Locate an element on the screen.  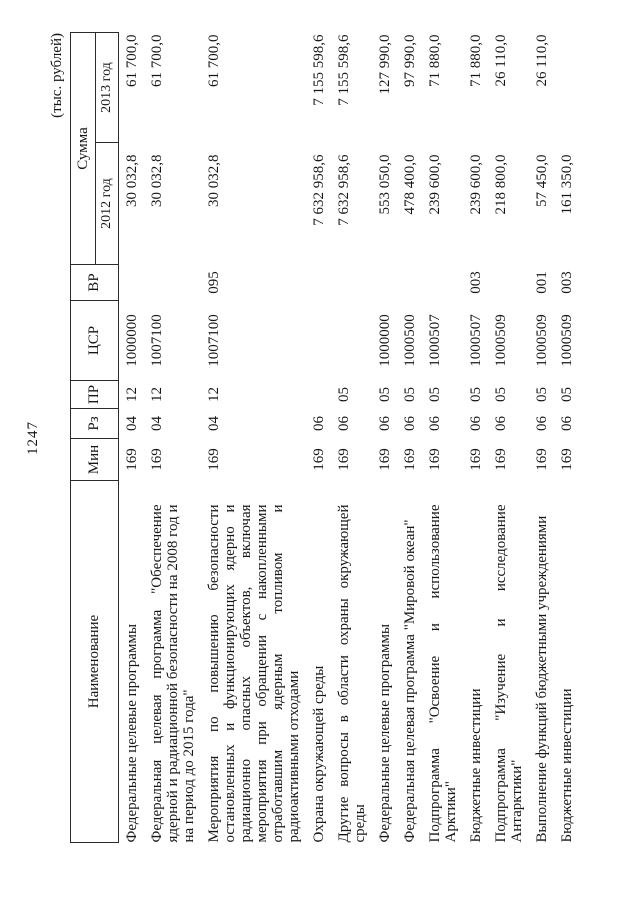
cell-pr-code is located at coordinates (323, 395).